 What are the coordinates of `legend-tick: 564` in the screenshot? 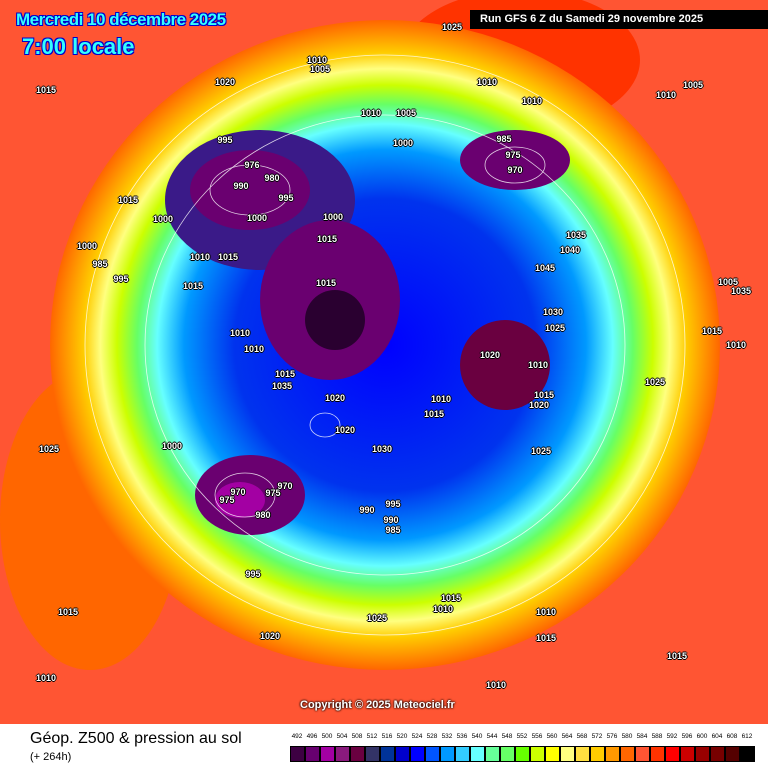 It's located at (567, 736).